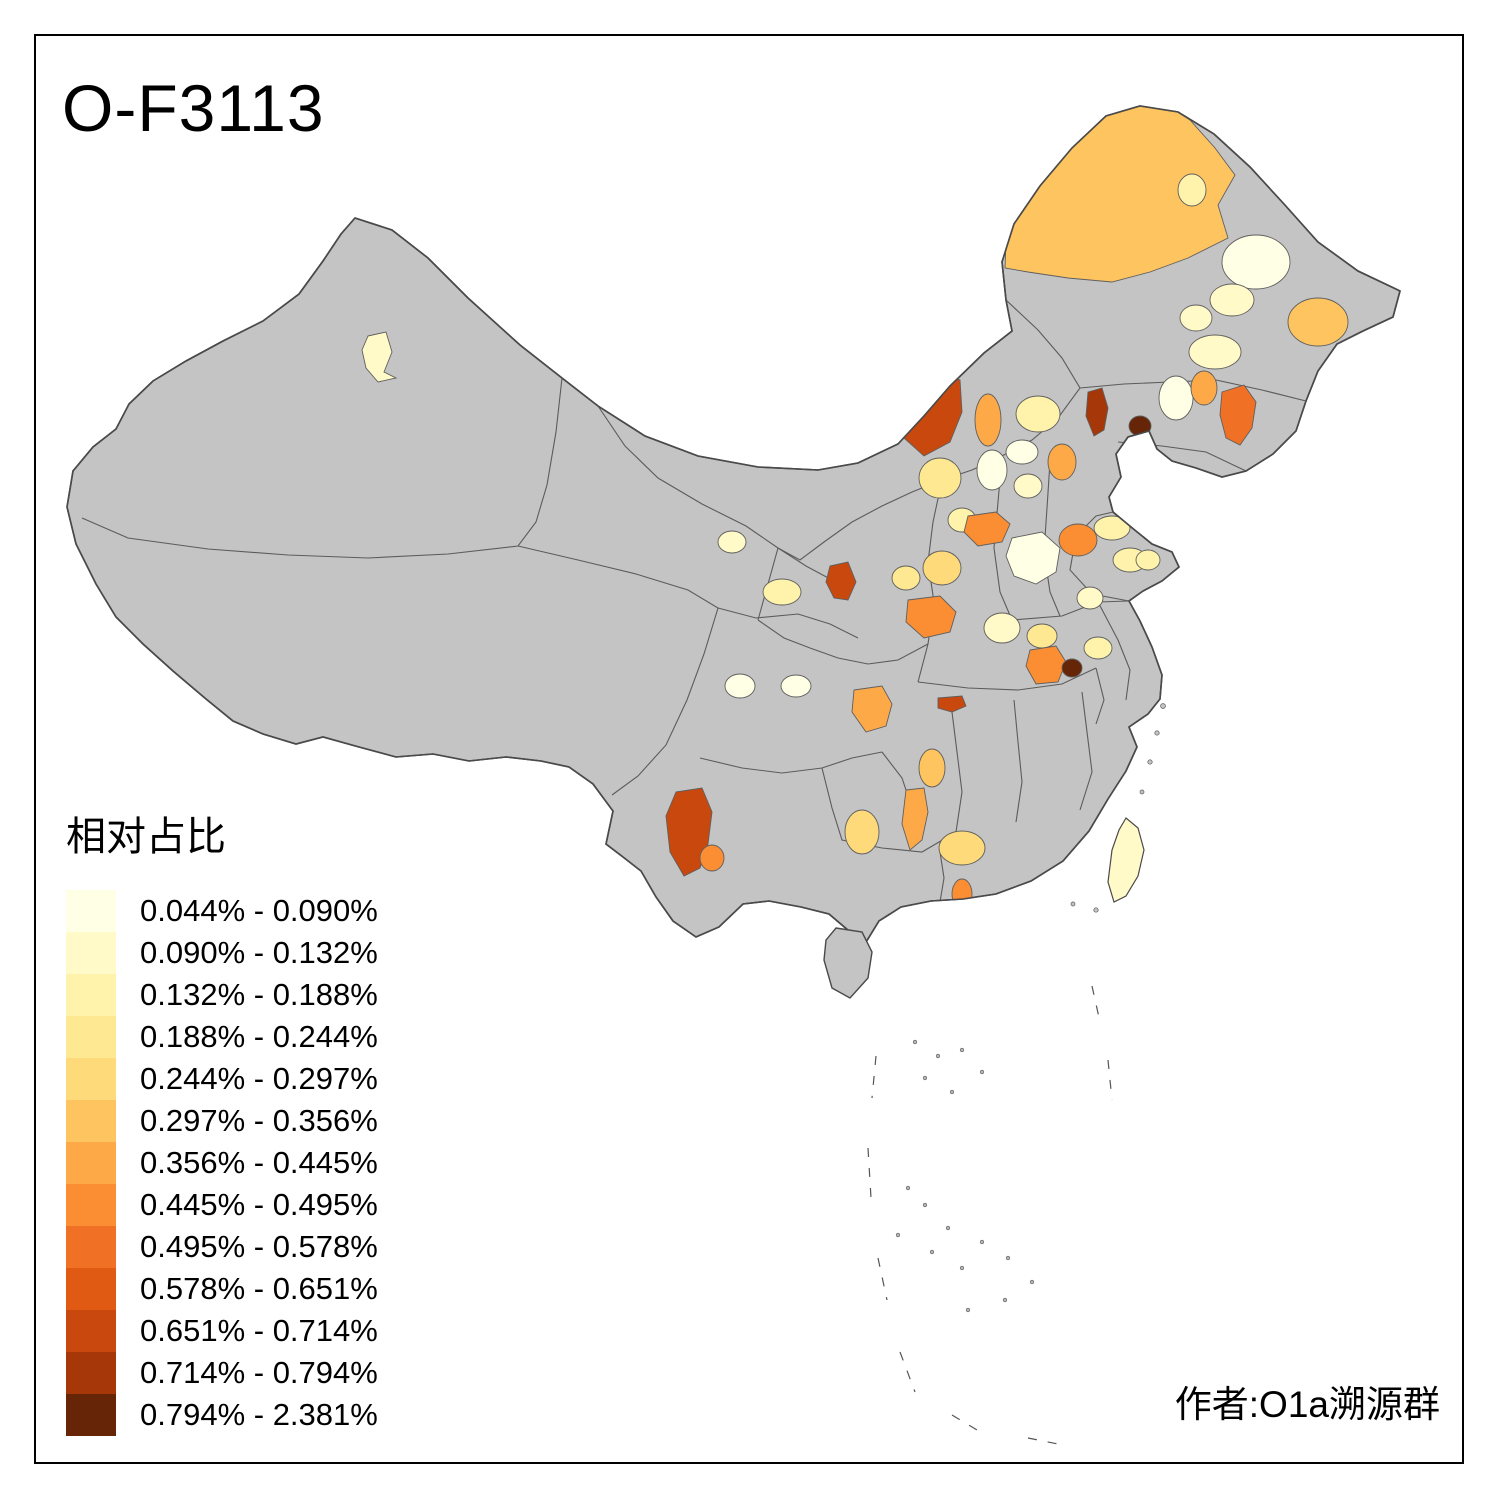  What do you see at coordinates (259, 1414) in the screenshot?
I see `legend-label: 0.794% - 2.381%` at bounding box center [259, 1414].